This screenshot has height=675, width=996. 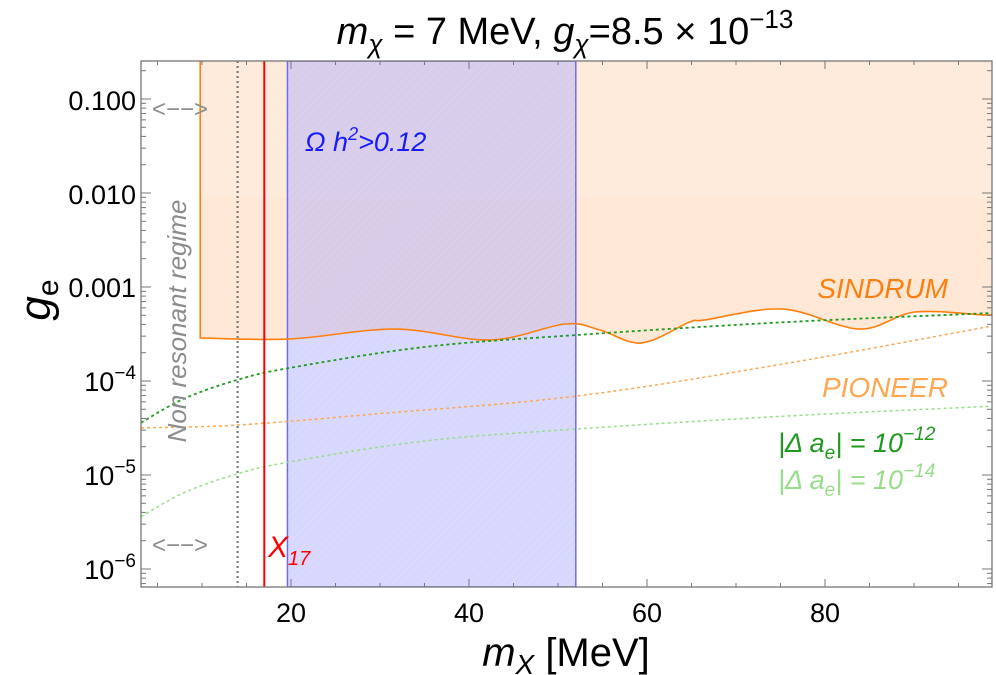 What do you see at coordinates (566, 461) in the screenshot?
I see `delta-ae-1e-14-curve` at bounding box center [566, 461].